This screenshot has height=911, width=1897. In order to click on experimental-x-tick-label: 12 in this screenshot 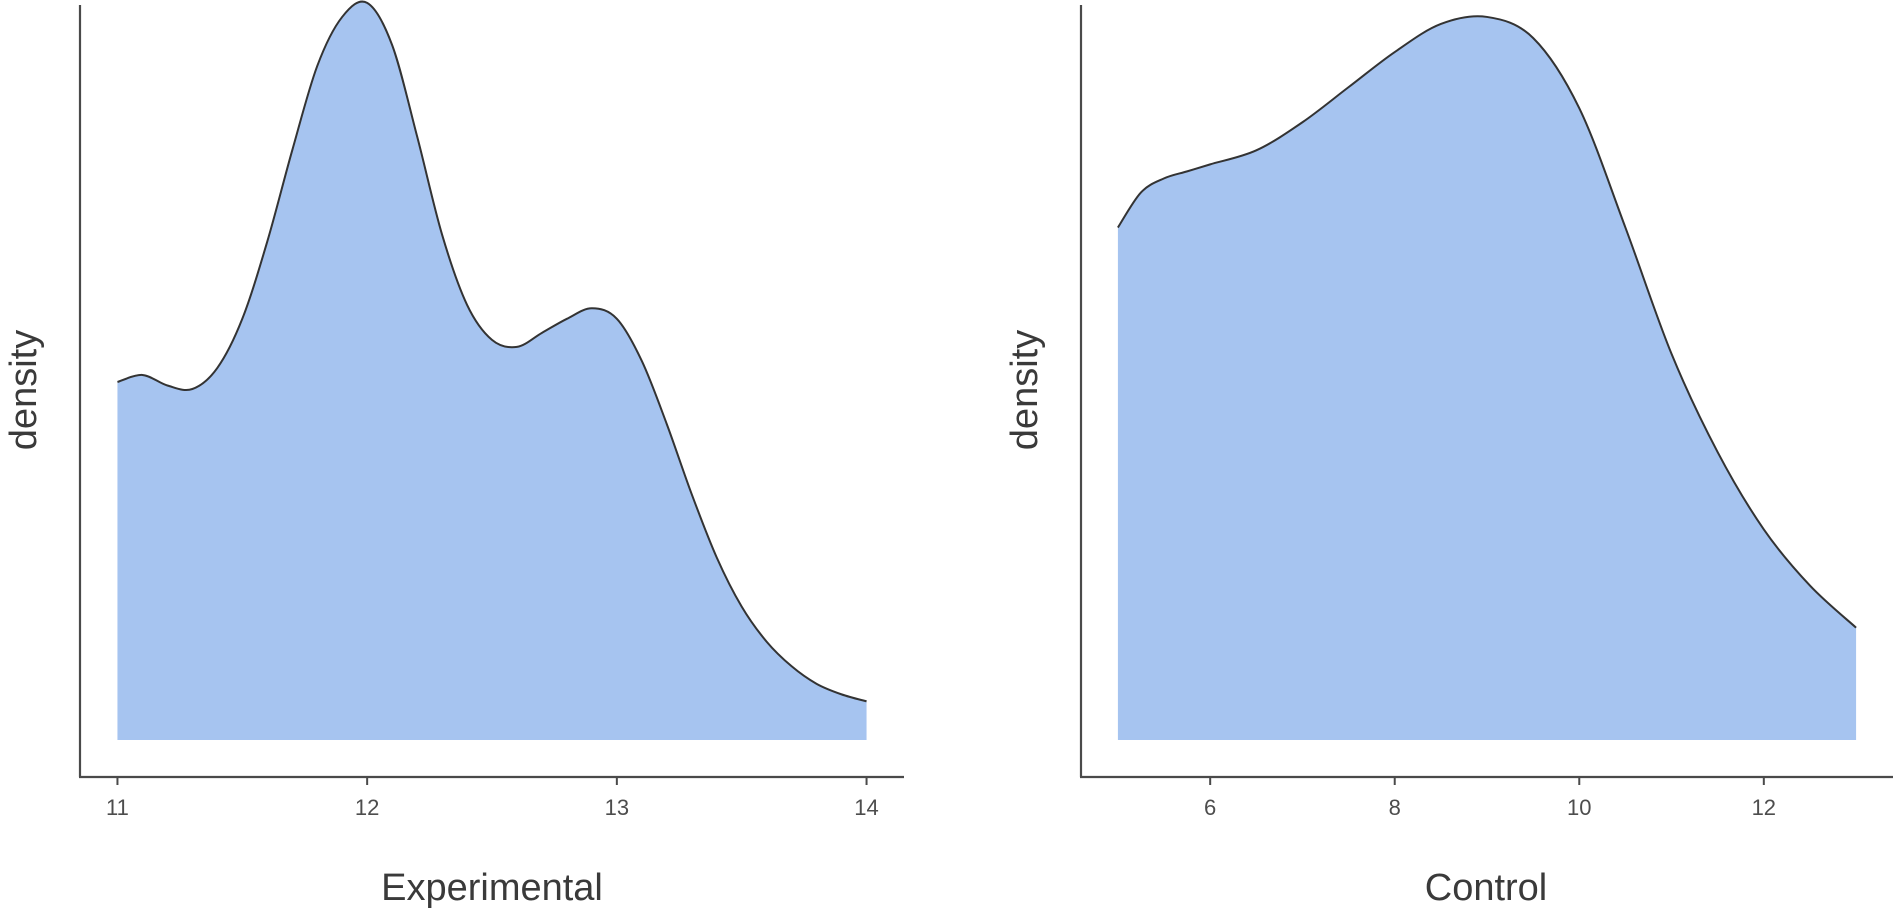, I will do `click(367, 807)`.